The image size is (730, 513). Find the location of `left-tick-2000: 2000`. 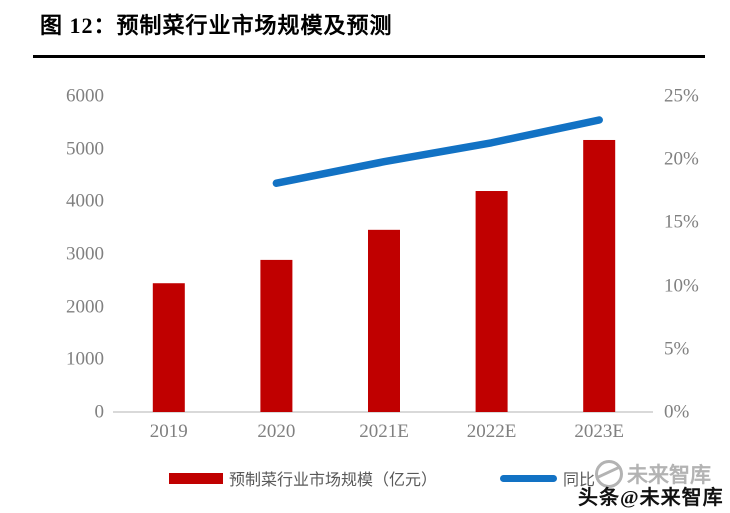

left-tick-2000: 2000 is located at coordinates (85, 307).